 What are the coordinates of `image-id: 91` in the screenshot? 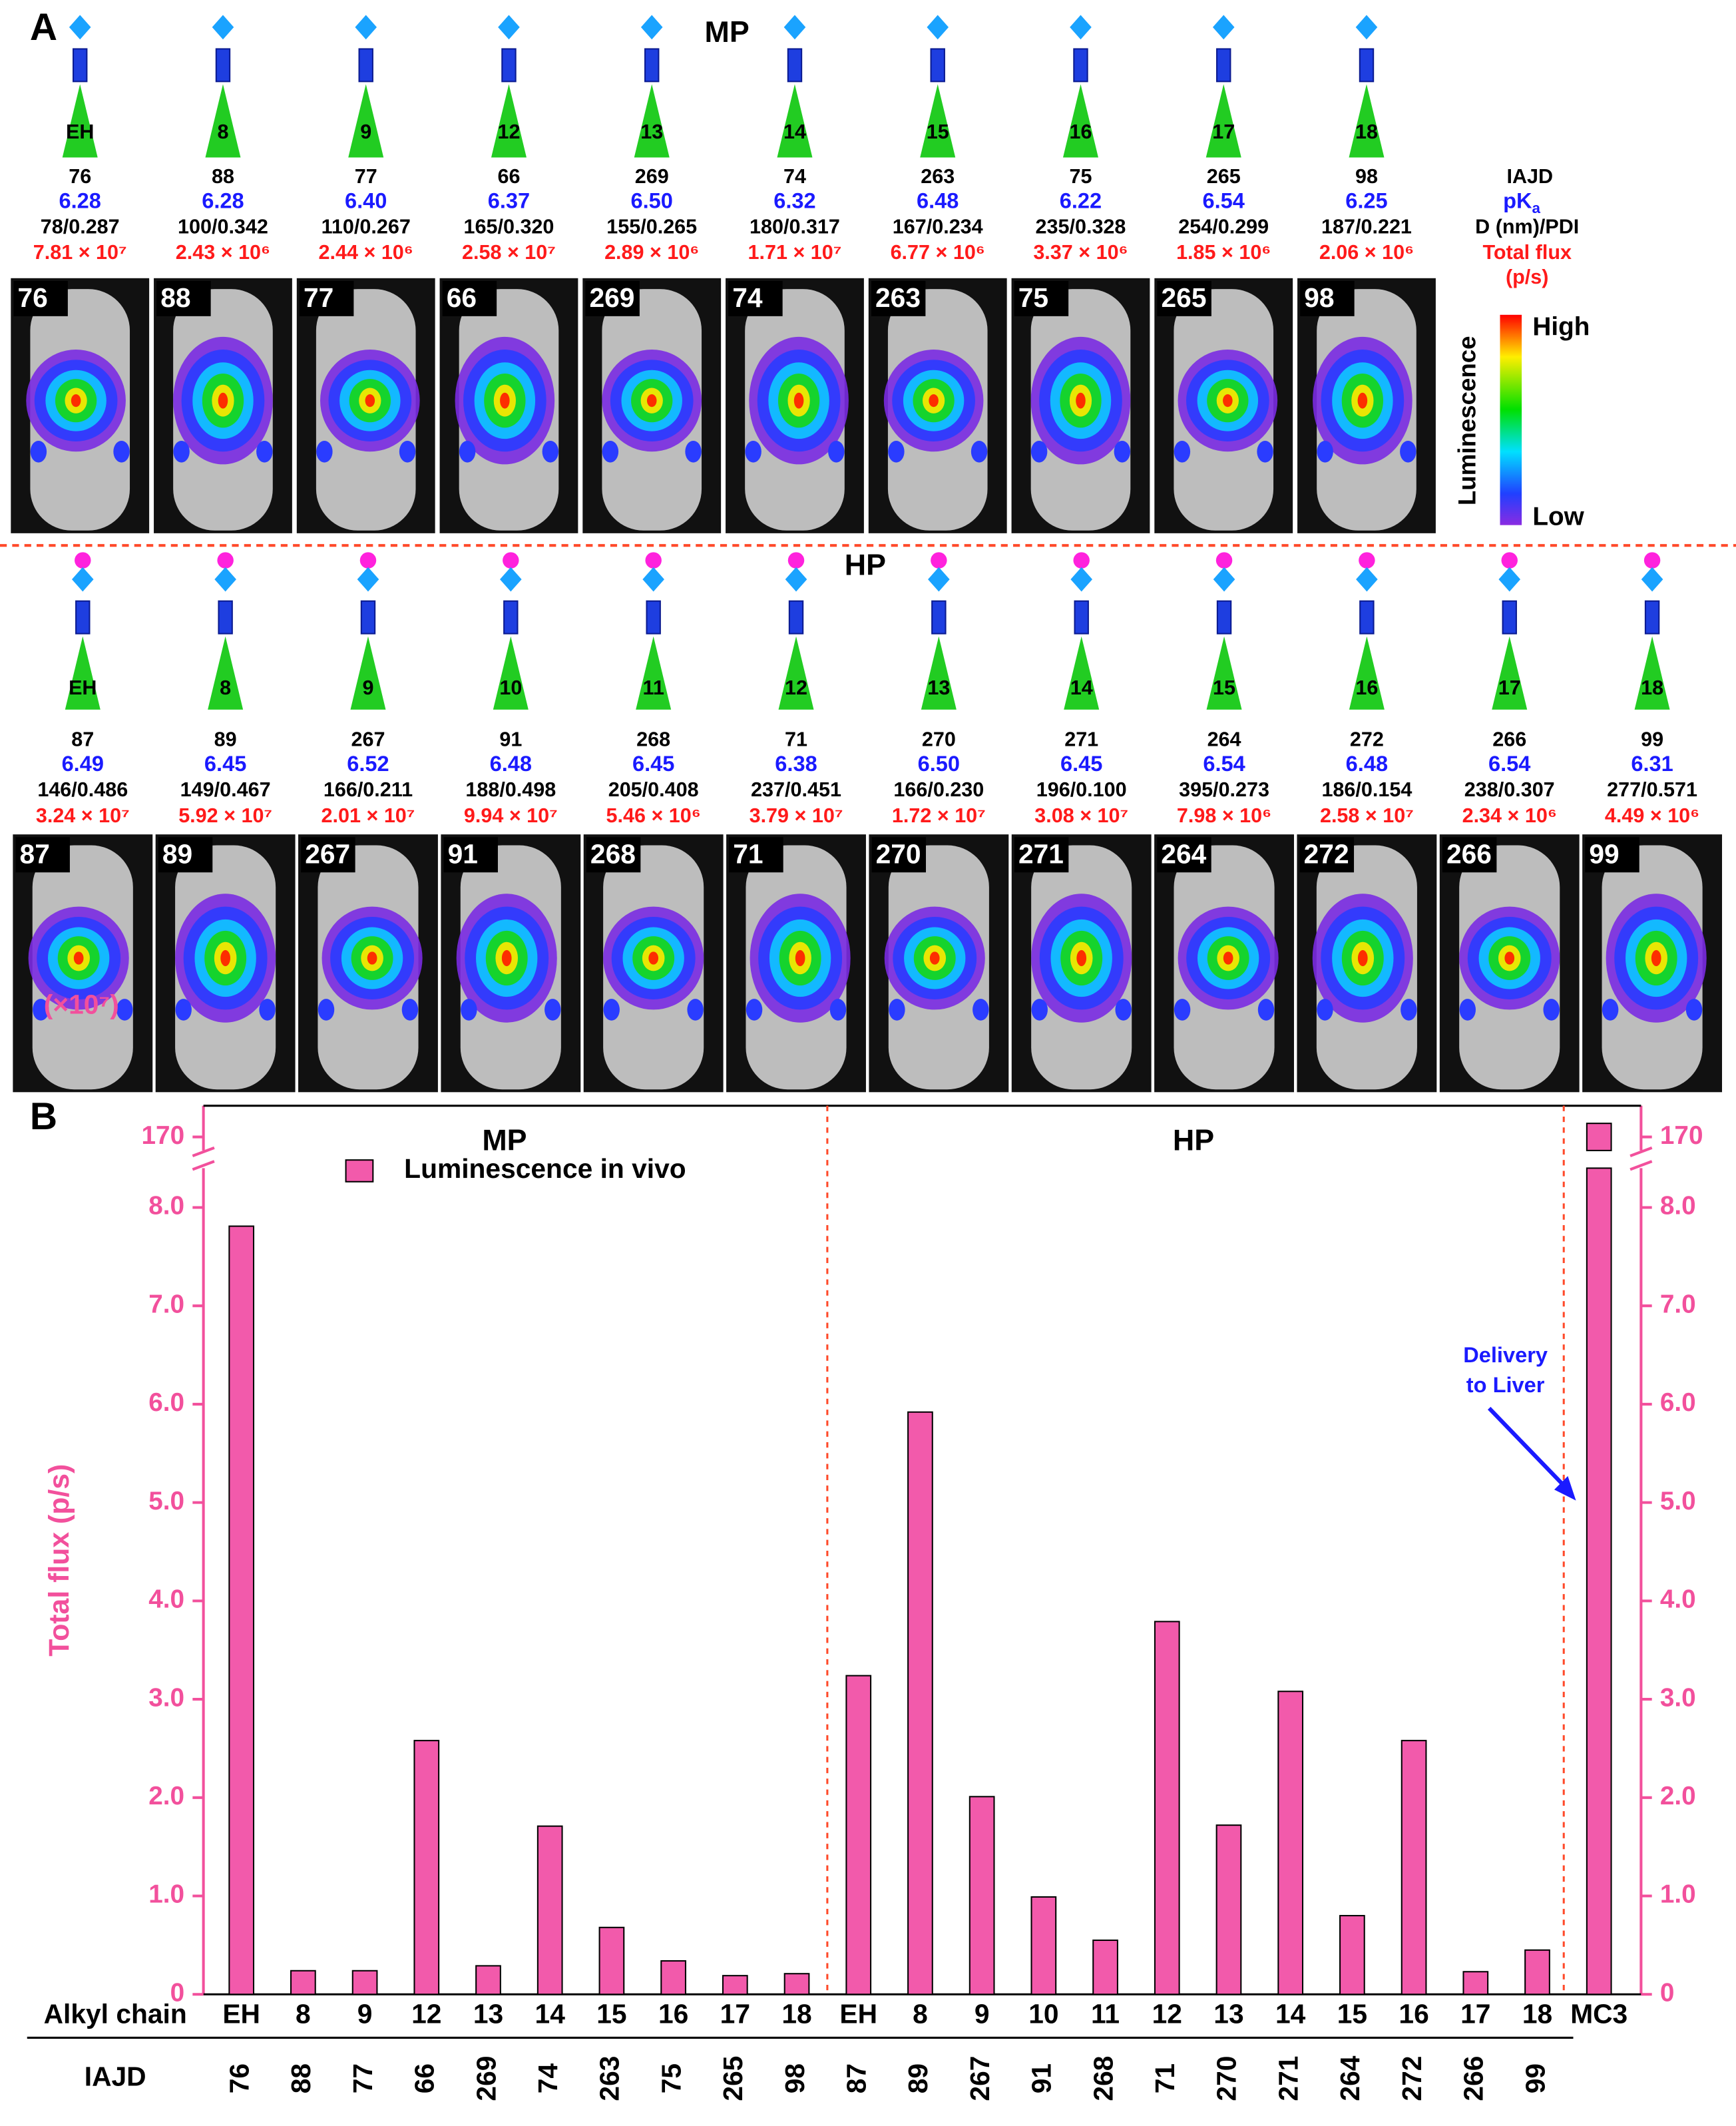 It's located at (463, 854).